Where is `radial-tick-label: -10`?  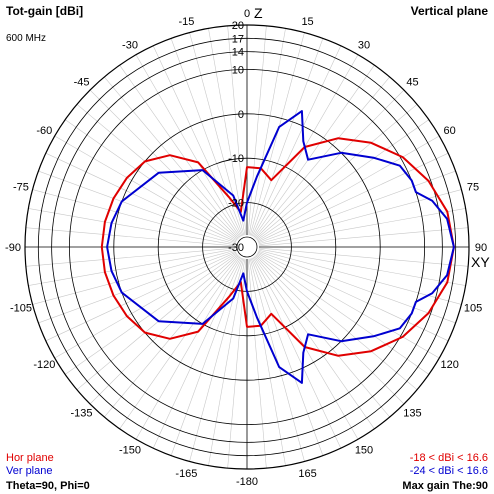
radial-tick-label: -10 is located at coordinates (236, 159).